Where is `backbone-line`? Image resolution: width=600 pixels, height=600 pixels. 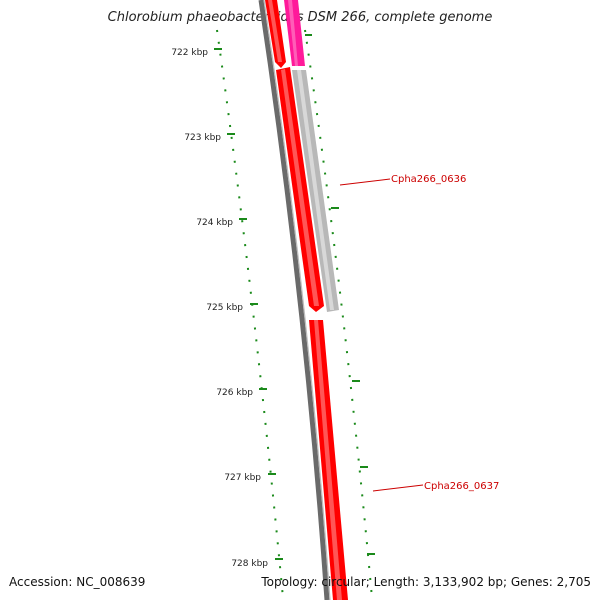 backbone-line is located at coordinates (294, 300).